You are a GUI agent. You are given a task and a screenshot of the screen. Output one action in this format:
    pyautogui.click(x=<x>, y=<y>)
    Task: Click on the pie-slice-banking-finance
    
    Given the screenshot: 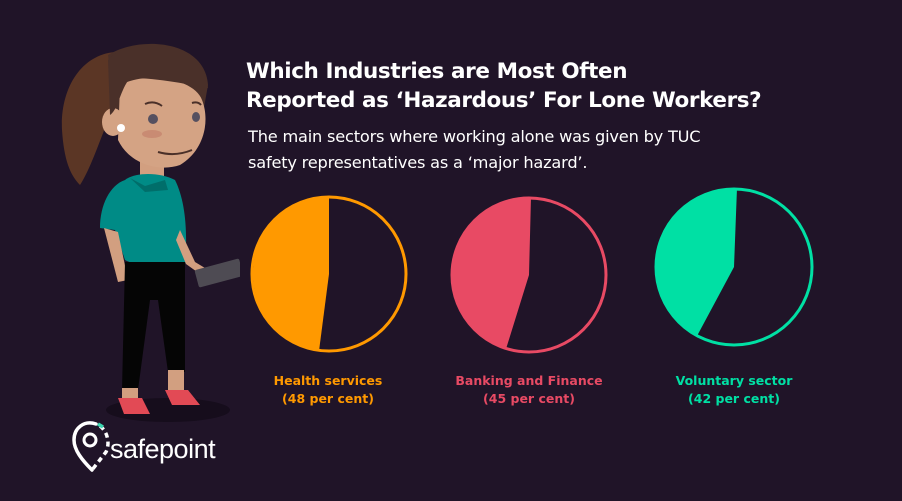 What is the action you would take?
    pyautogui.click(x=491, y=273)
    